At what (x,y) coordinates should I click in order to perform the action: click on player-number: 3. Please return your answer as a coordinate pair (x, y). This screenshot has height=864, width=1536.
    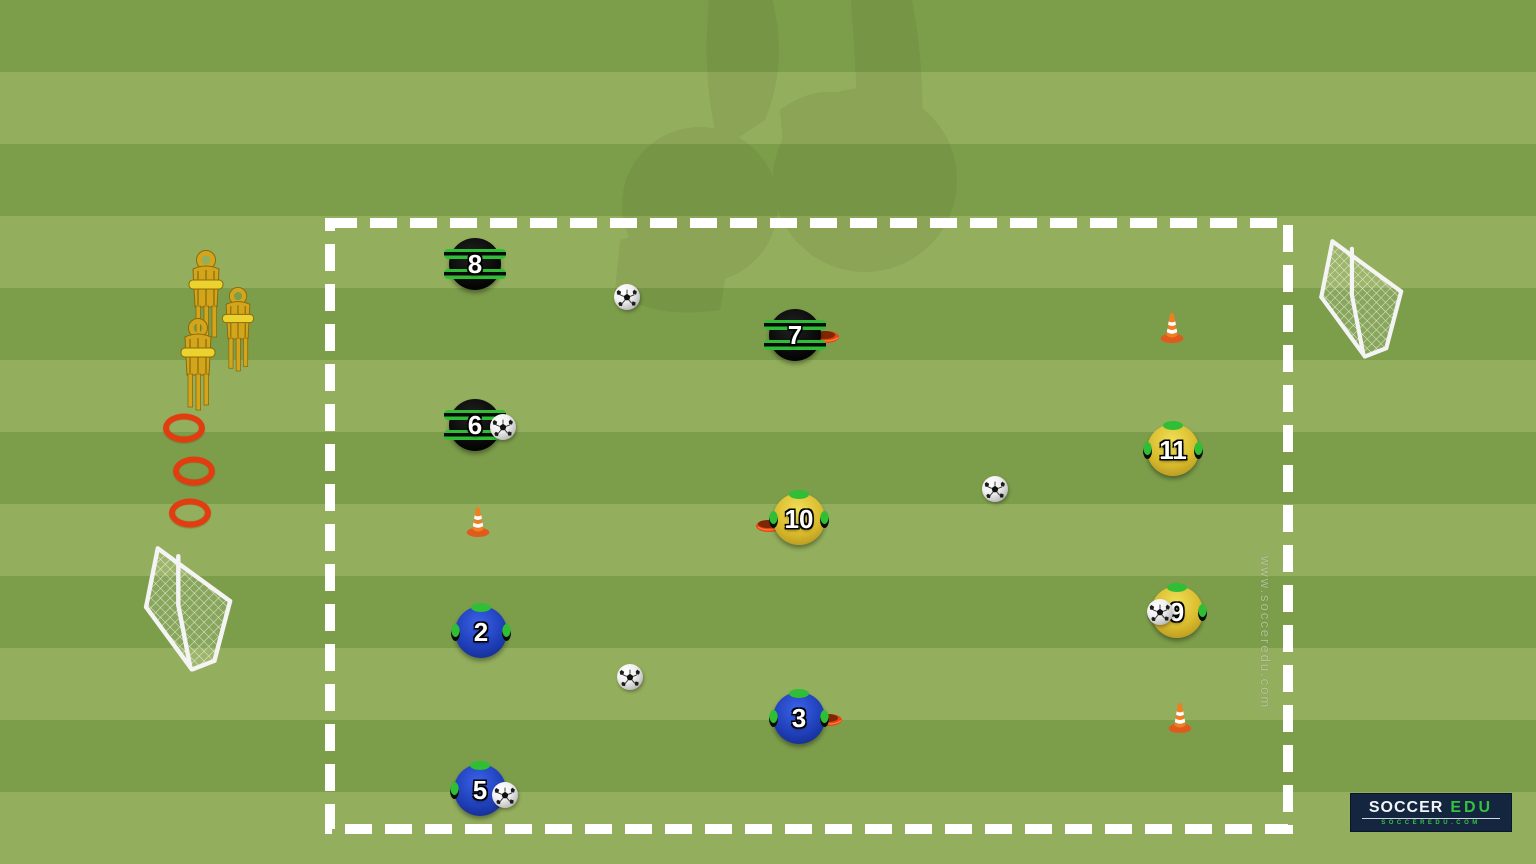
    Looking at the image, I should click on (799, 717).